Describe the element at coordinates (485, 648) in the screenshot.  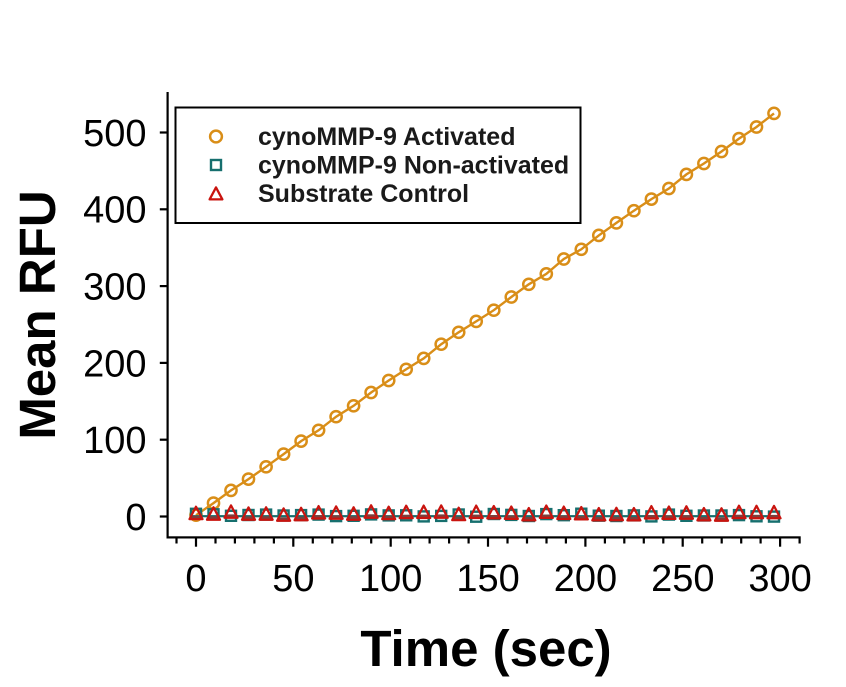
I see `svg-text: Time (sec)` at that location.